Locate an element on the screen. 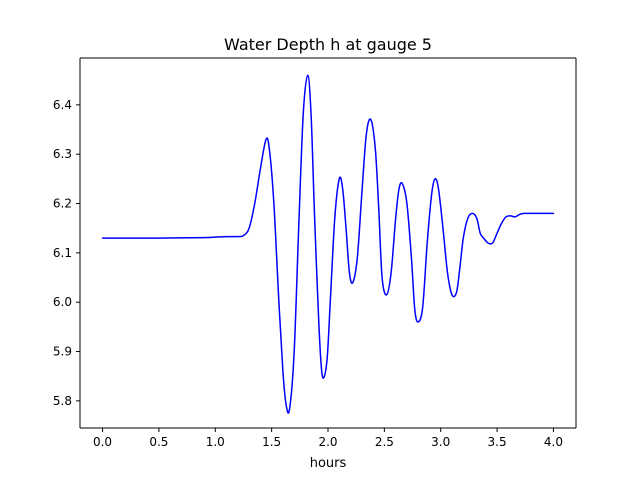 The height and width of the screenshot is (484, 640). y-tick-label: 6.3 is located at coordinates (62, 154).